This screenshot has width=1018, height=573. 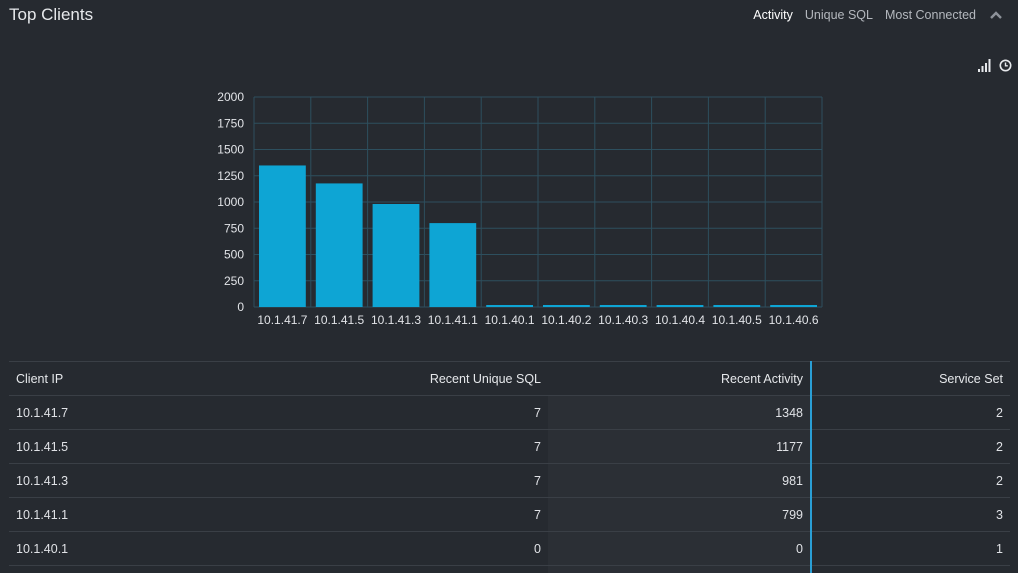 What do you see at coordinates (737, 320) in the screenshot?
I see `x-tick-label: 10.1.40.5` at bounding box center [737, 320].